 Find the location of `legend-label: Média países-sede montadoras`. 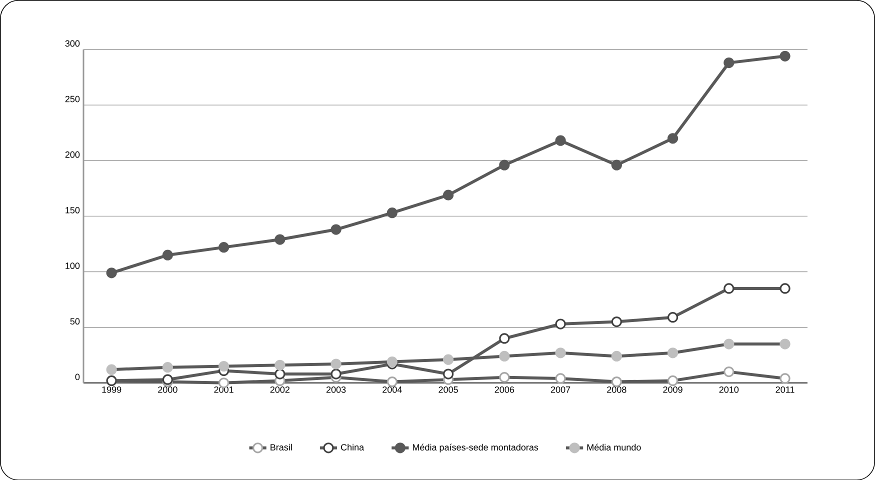

legend-label: Média países-sede montadoras is located at coordinates (475, 448).